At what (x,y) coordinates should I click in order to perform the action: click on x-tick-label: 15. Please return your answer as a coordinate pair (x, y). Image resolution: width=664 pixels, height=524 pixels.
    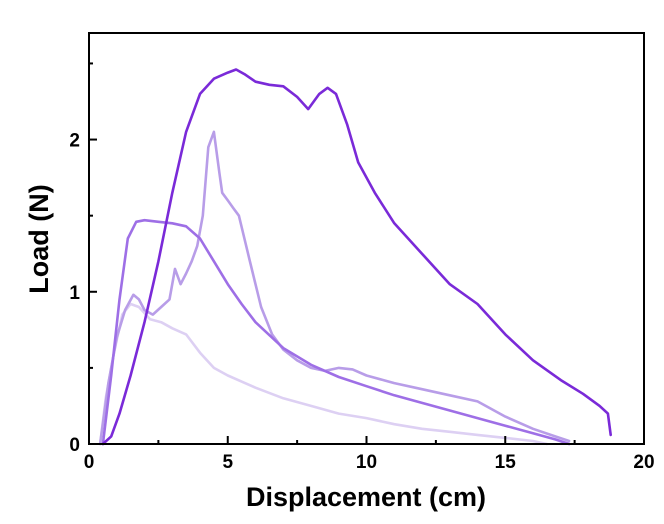
    Looking at the image, I should click on (506, 462).